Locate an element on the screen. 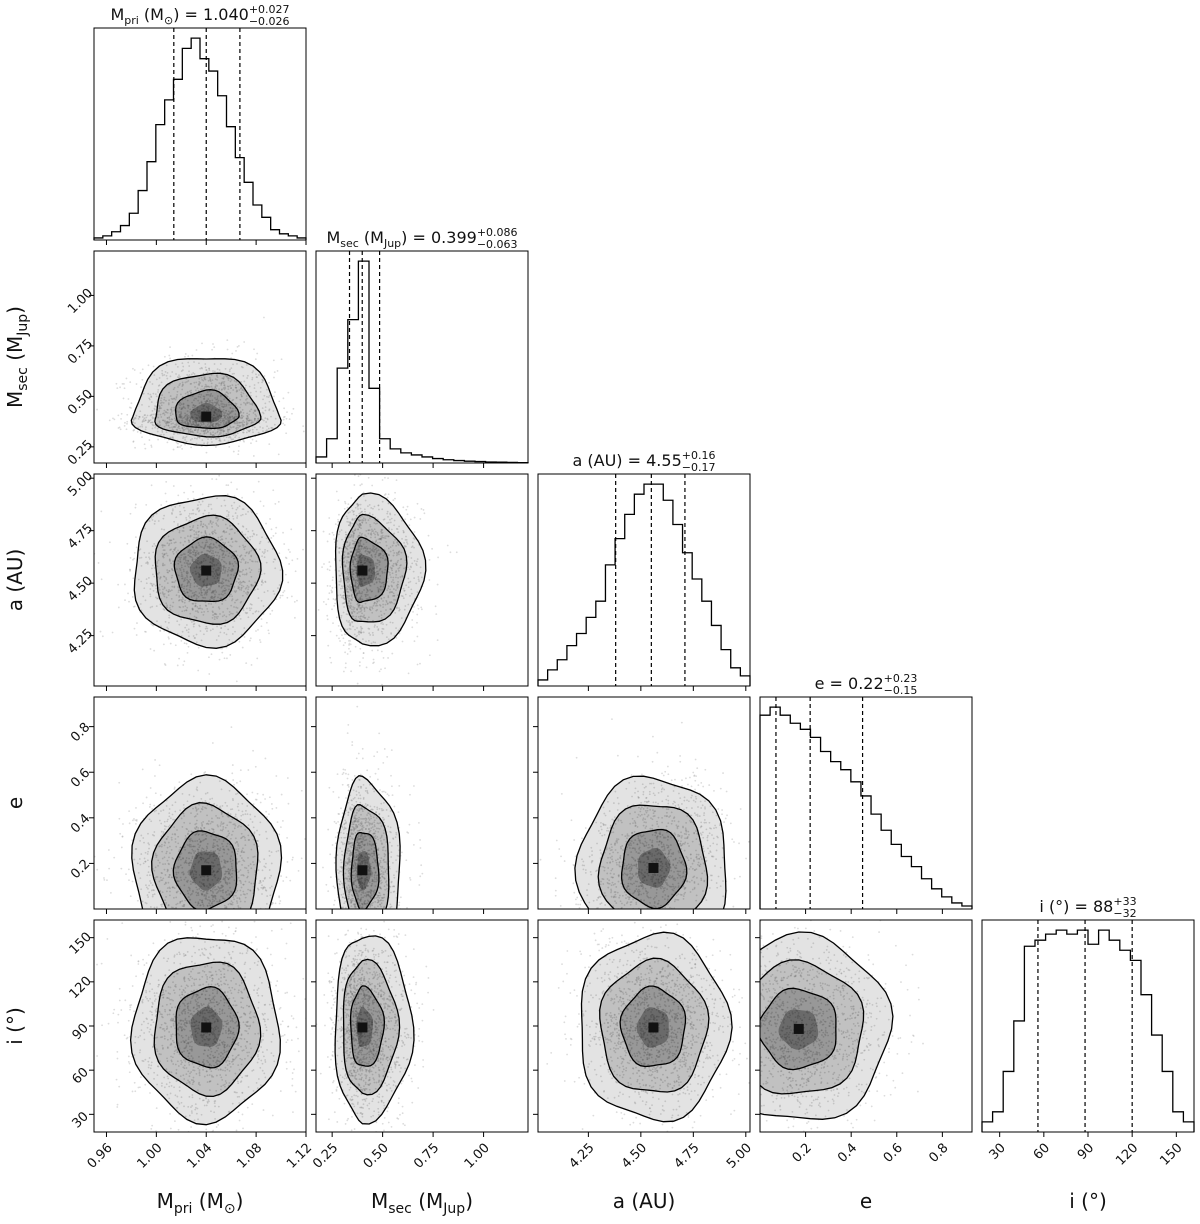 Image resolution: width=1200 pixels, height=1224 pixels. scatter-panel-mpri-msec is located at coordinates (206, 386).